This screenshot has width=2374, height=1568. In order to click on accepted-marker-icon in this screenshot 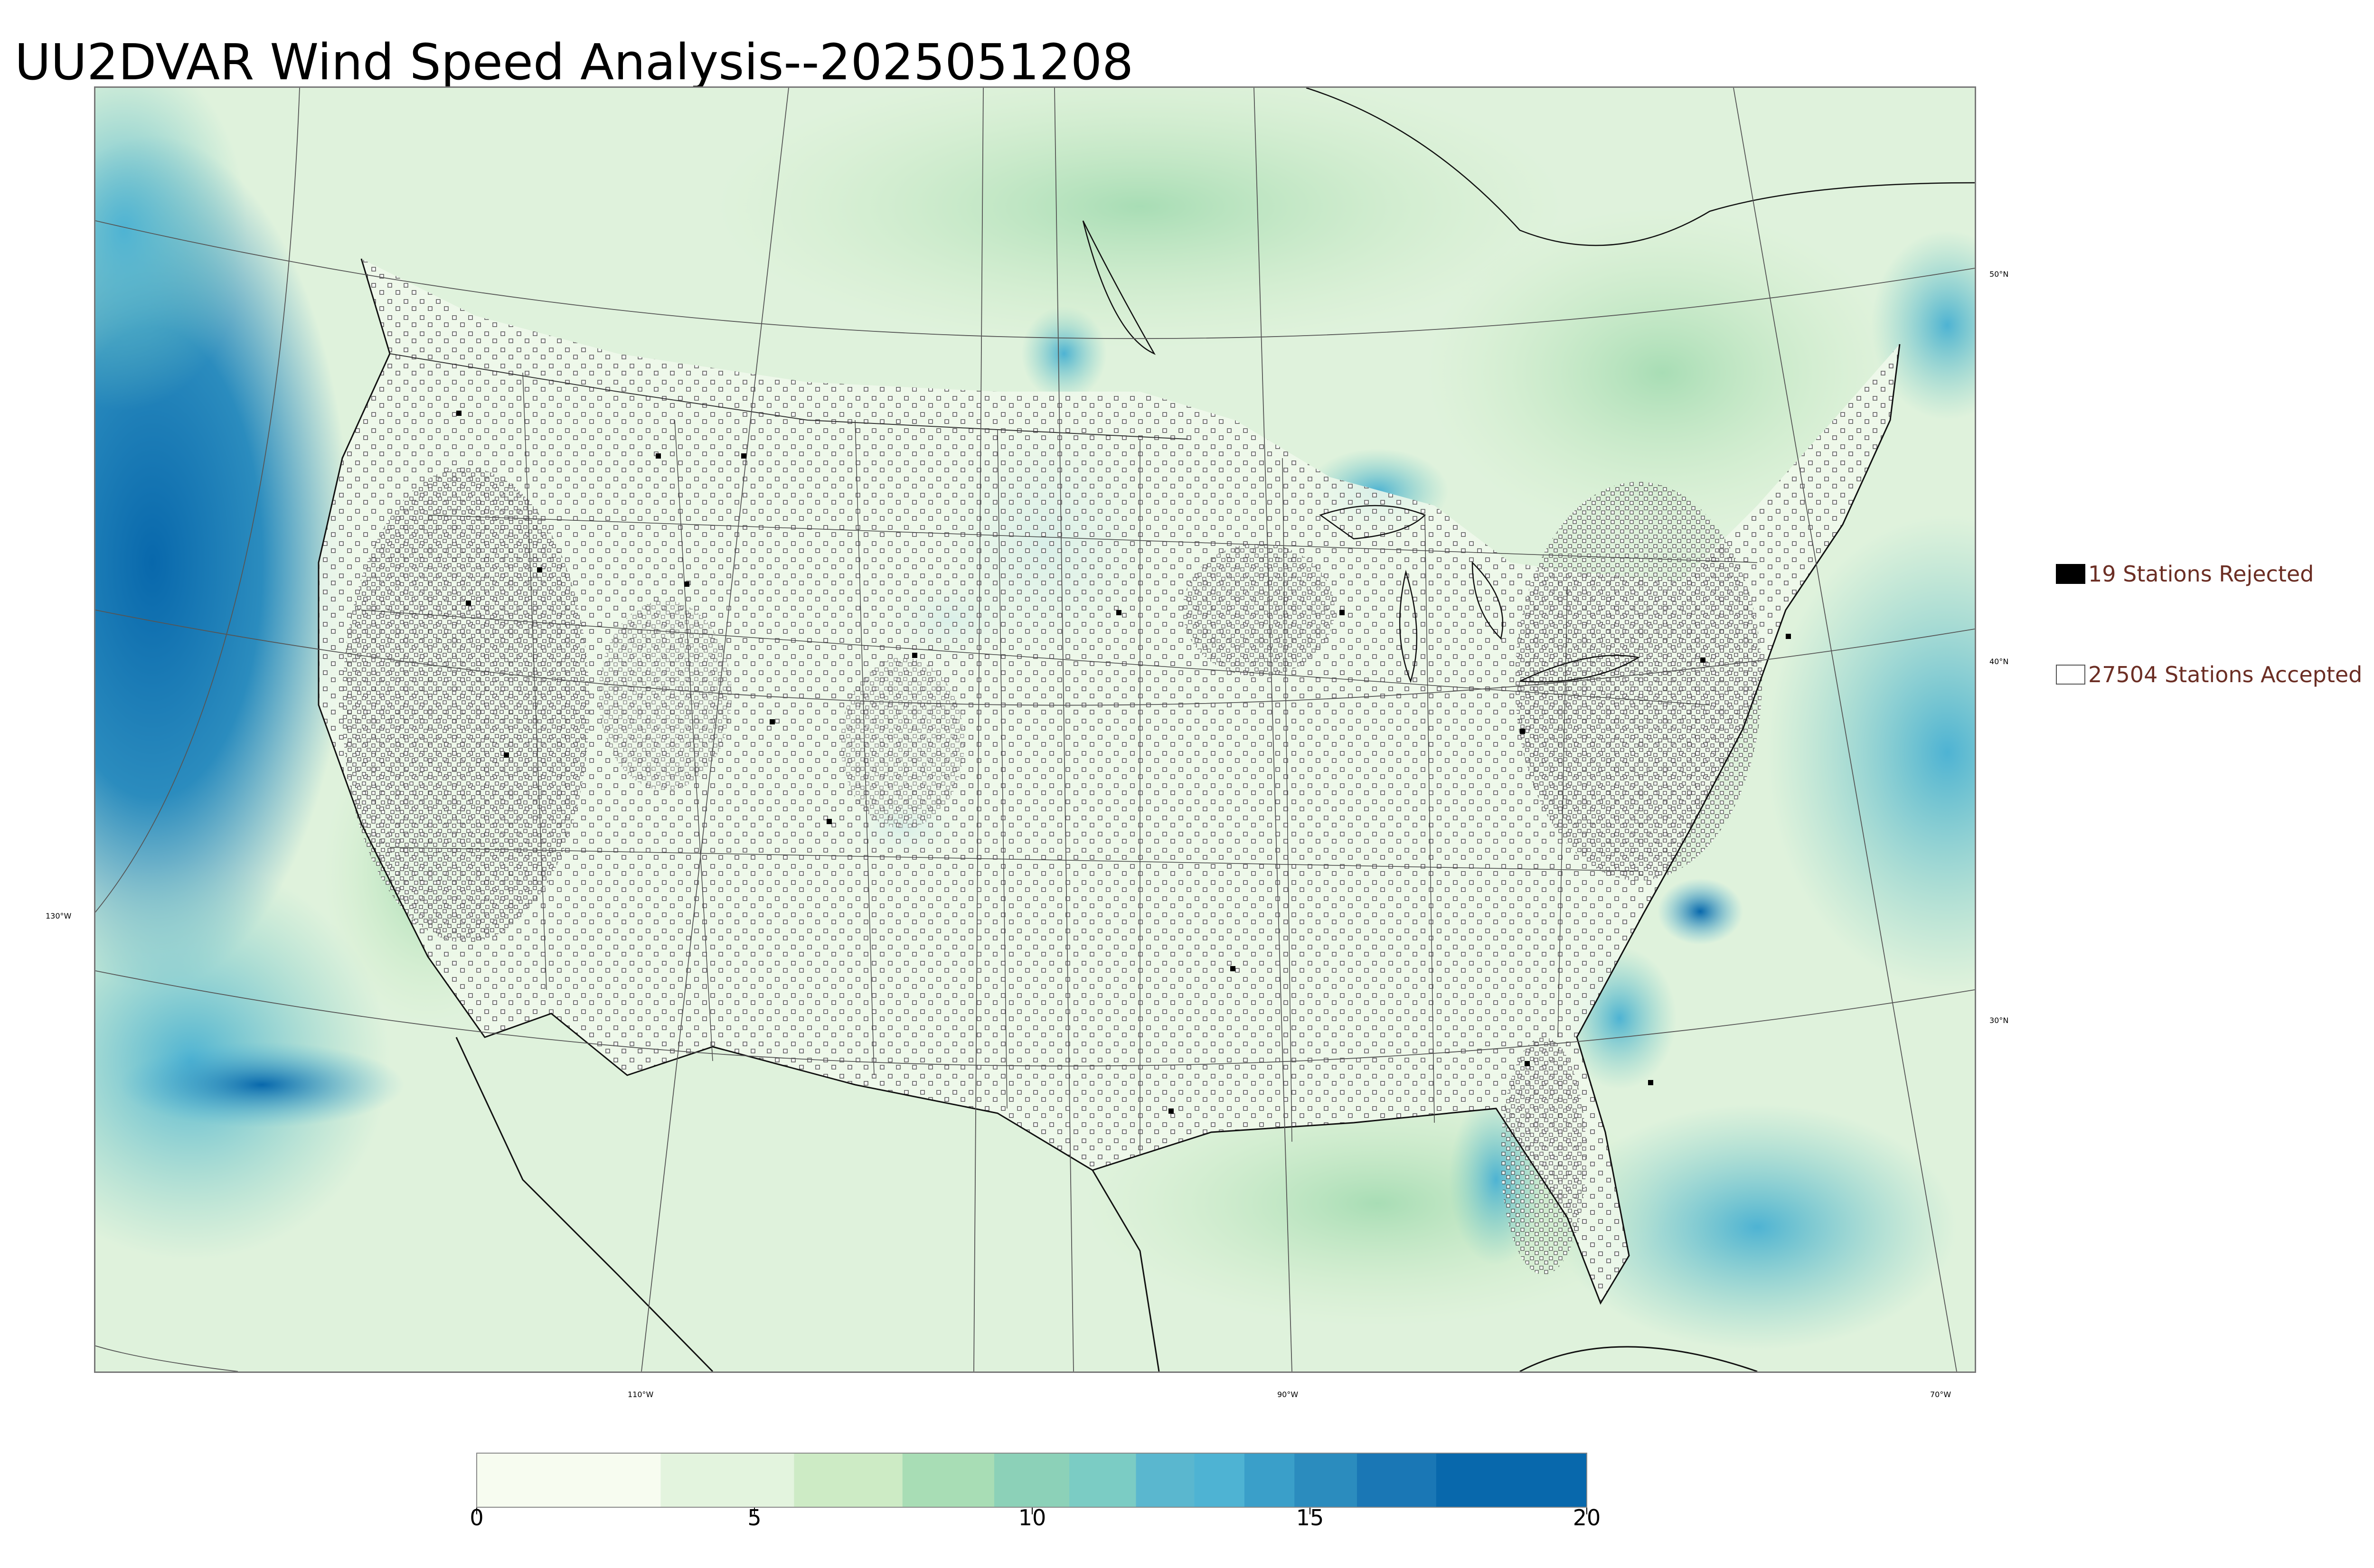, I will do `click(2070, 675)`.